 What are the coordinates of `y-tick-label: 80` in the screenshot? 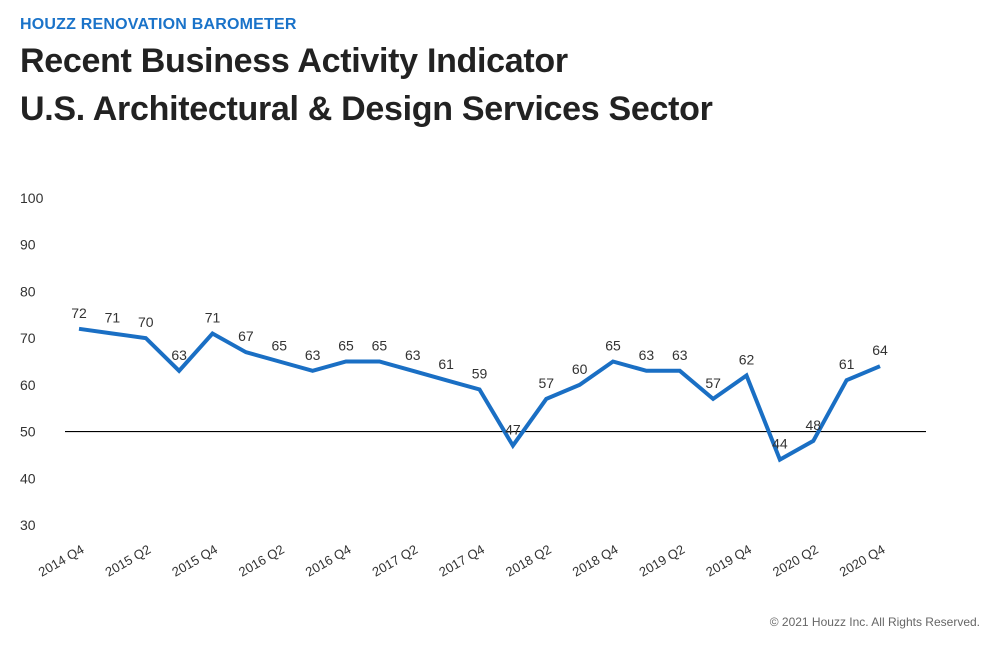 It's located at (28, 291).